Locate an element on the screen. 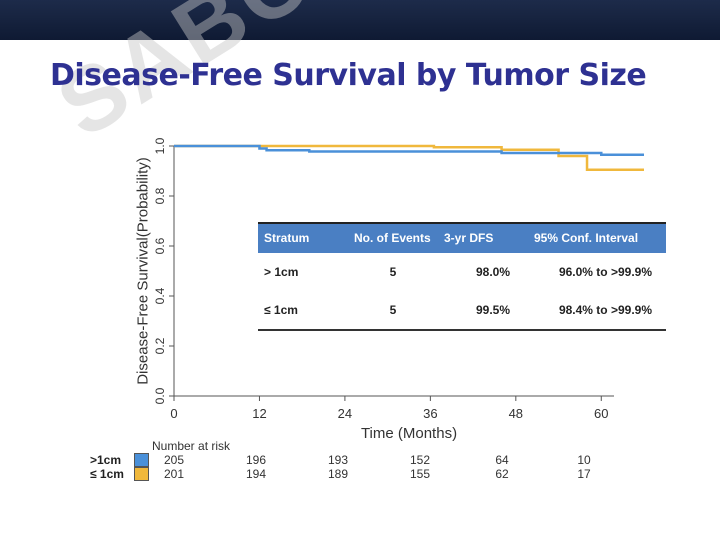  top-header-bar is located at coordinates (360, 20).